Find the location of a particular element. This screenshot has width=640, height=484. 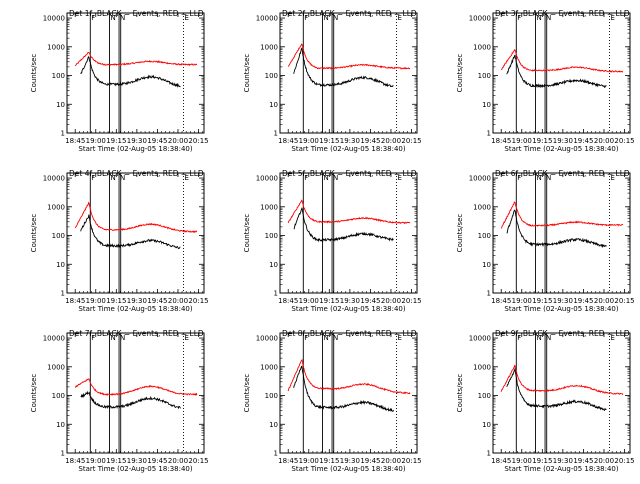

panel-title: Det 5f, BLACK = Events, RED = LLD is located at coordinates (349, 173).